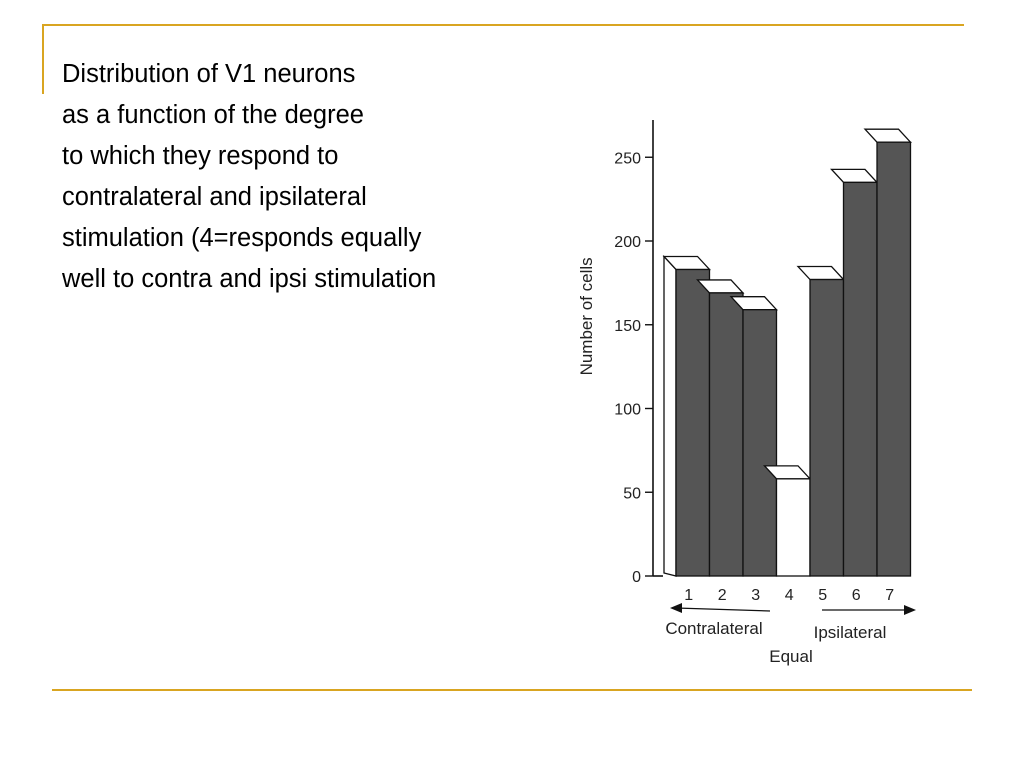 Image resolution: width=1024 pixels, height=768 pixels. Describe the element at coordinates (249, 279) in the screenshot. I see `caption-line-6: well to contra and ipsi stimulation` at that location.